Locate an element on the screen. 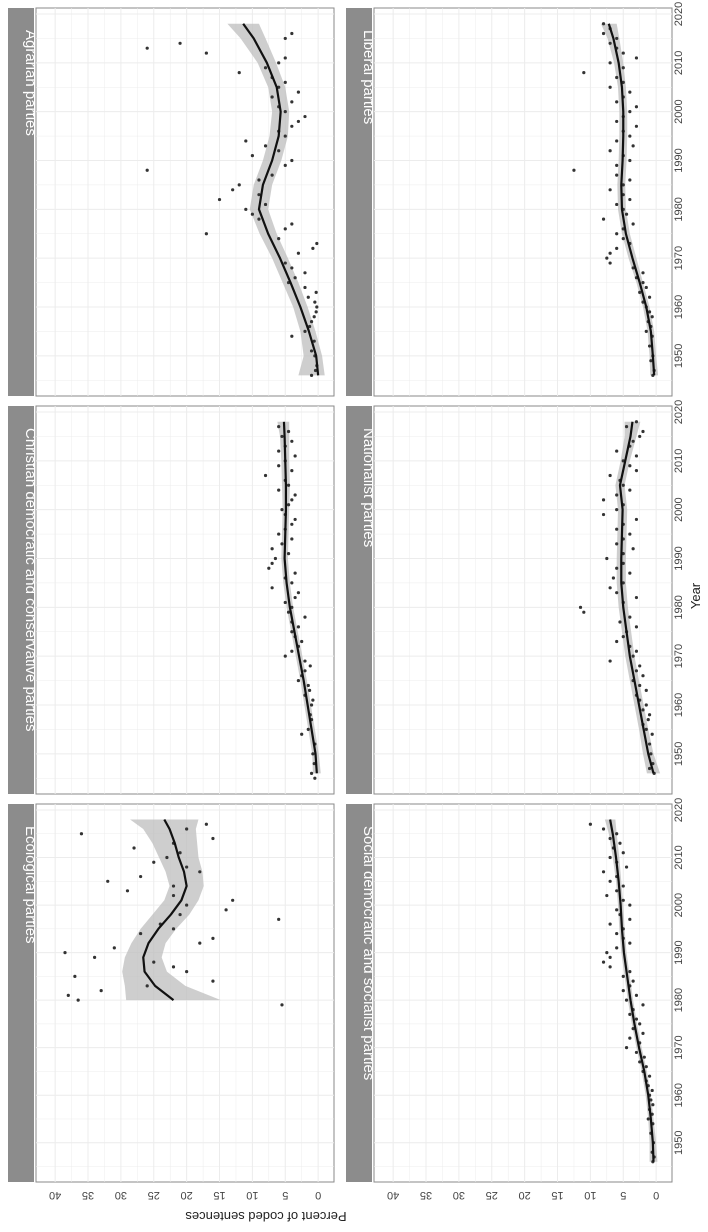 The height and width of the screenshot is (1232, 708). facet-panel: Ecological parties 0 5 10 15 20 25 30 35 40 is located at coordinates (171, 1002).